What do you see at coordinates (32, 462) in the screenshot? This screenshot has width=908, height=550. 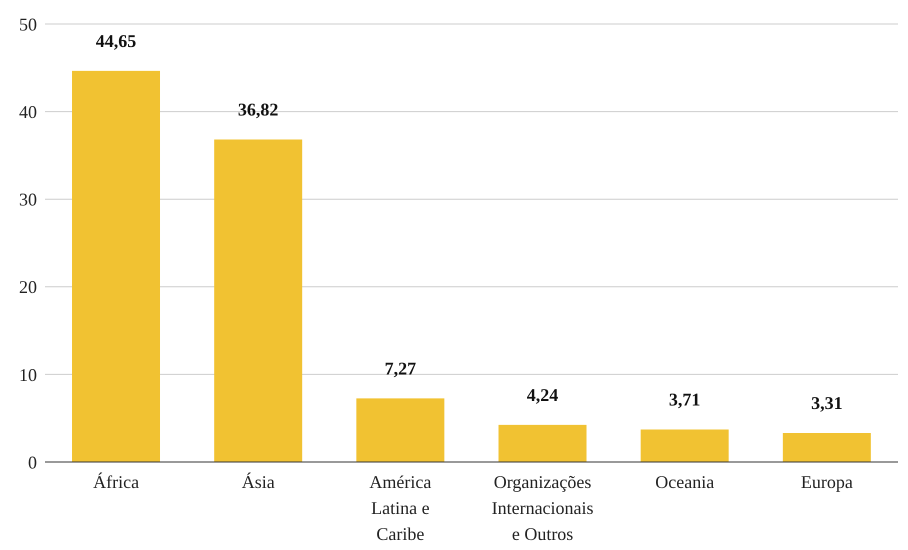 I see `y-tick-label: 0` at bounding box center [32, 462].